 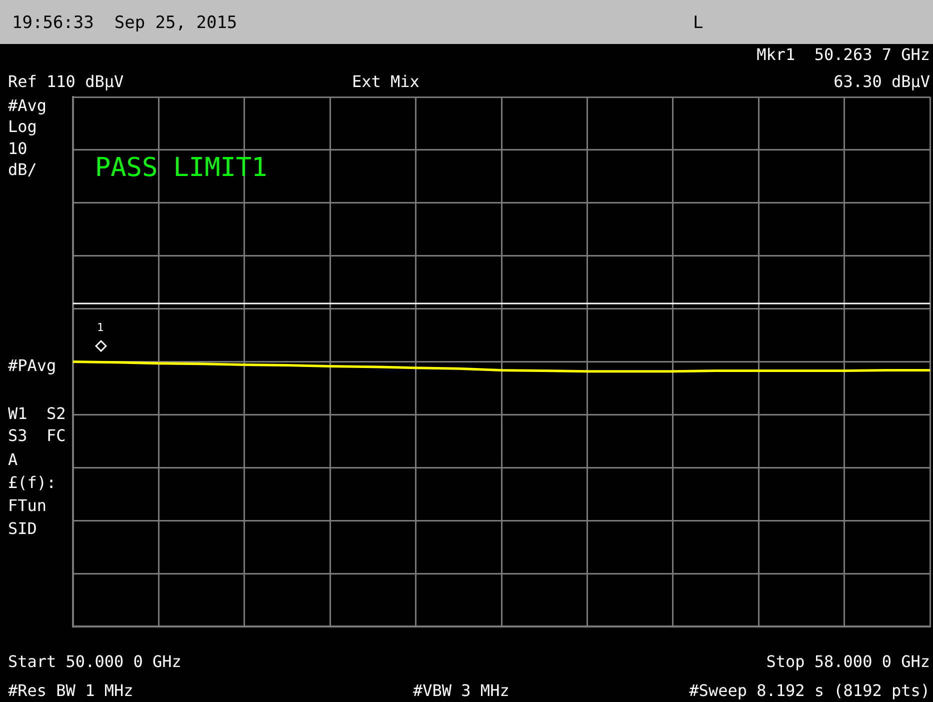 I want to click on text: L, so click(x=698, y=23).